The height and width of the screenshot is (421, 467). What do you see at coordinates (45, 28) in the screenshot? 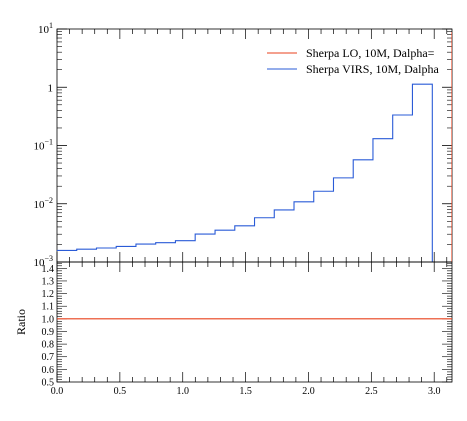
I see `y-tick-label: 10¹` at bounding box center [45, 28].